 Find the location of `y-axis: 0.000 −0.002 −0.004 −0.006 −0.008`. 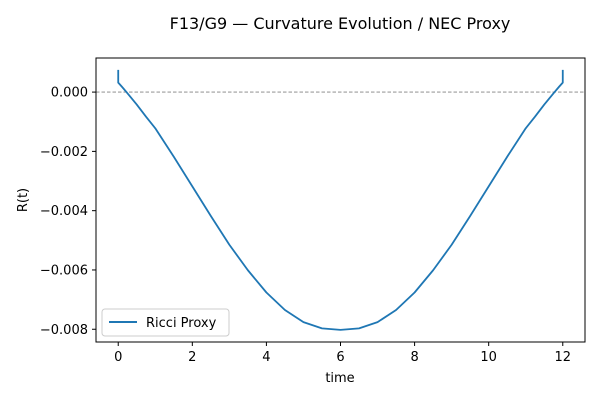

y-axis: 0.000 −0.002 −0.004 −0.006 −0.008 is located at coordinates (68, 212).